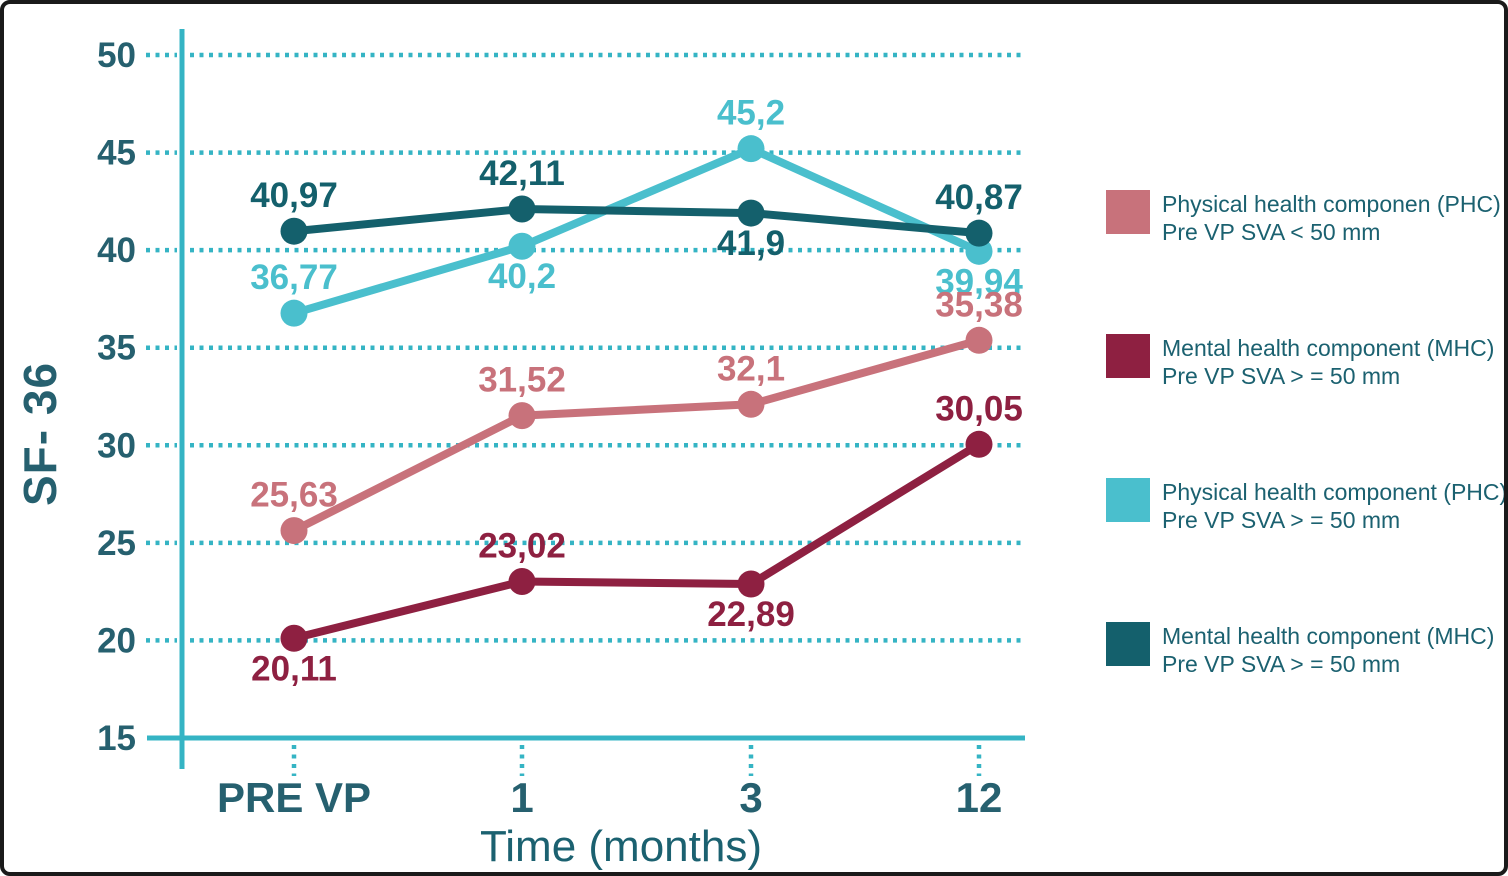  I want to click on data-label-phc-pre-vp-sva-lt-50-0: 25,63, so click(294, 495).